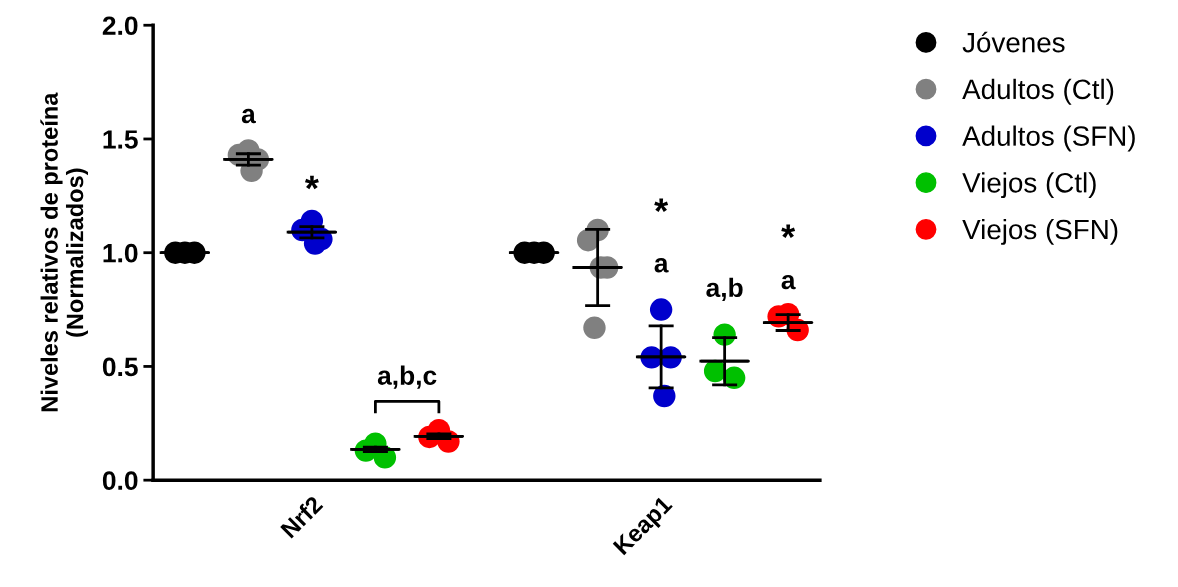 This screenshot has width=1178, height=587. I want to click on y-axis-title: Niveles relativos de proteína (Normalizados), so click(64, 252).